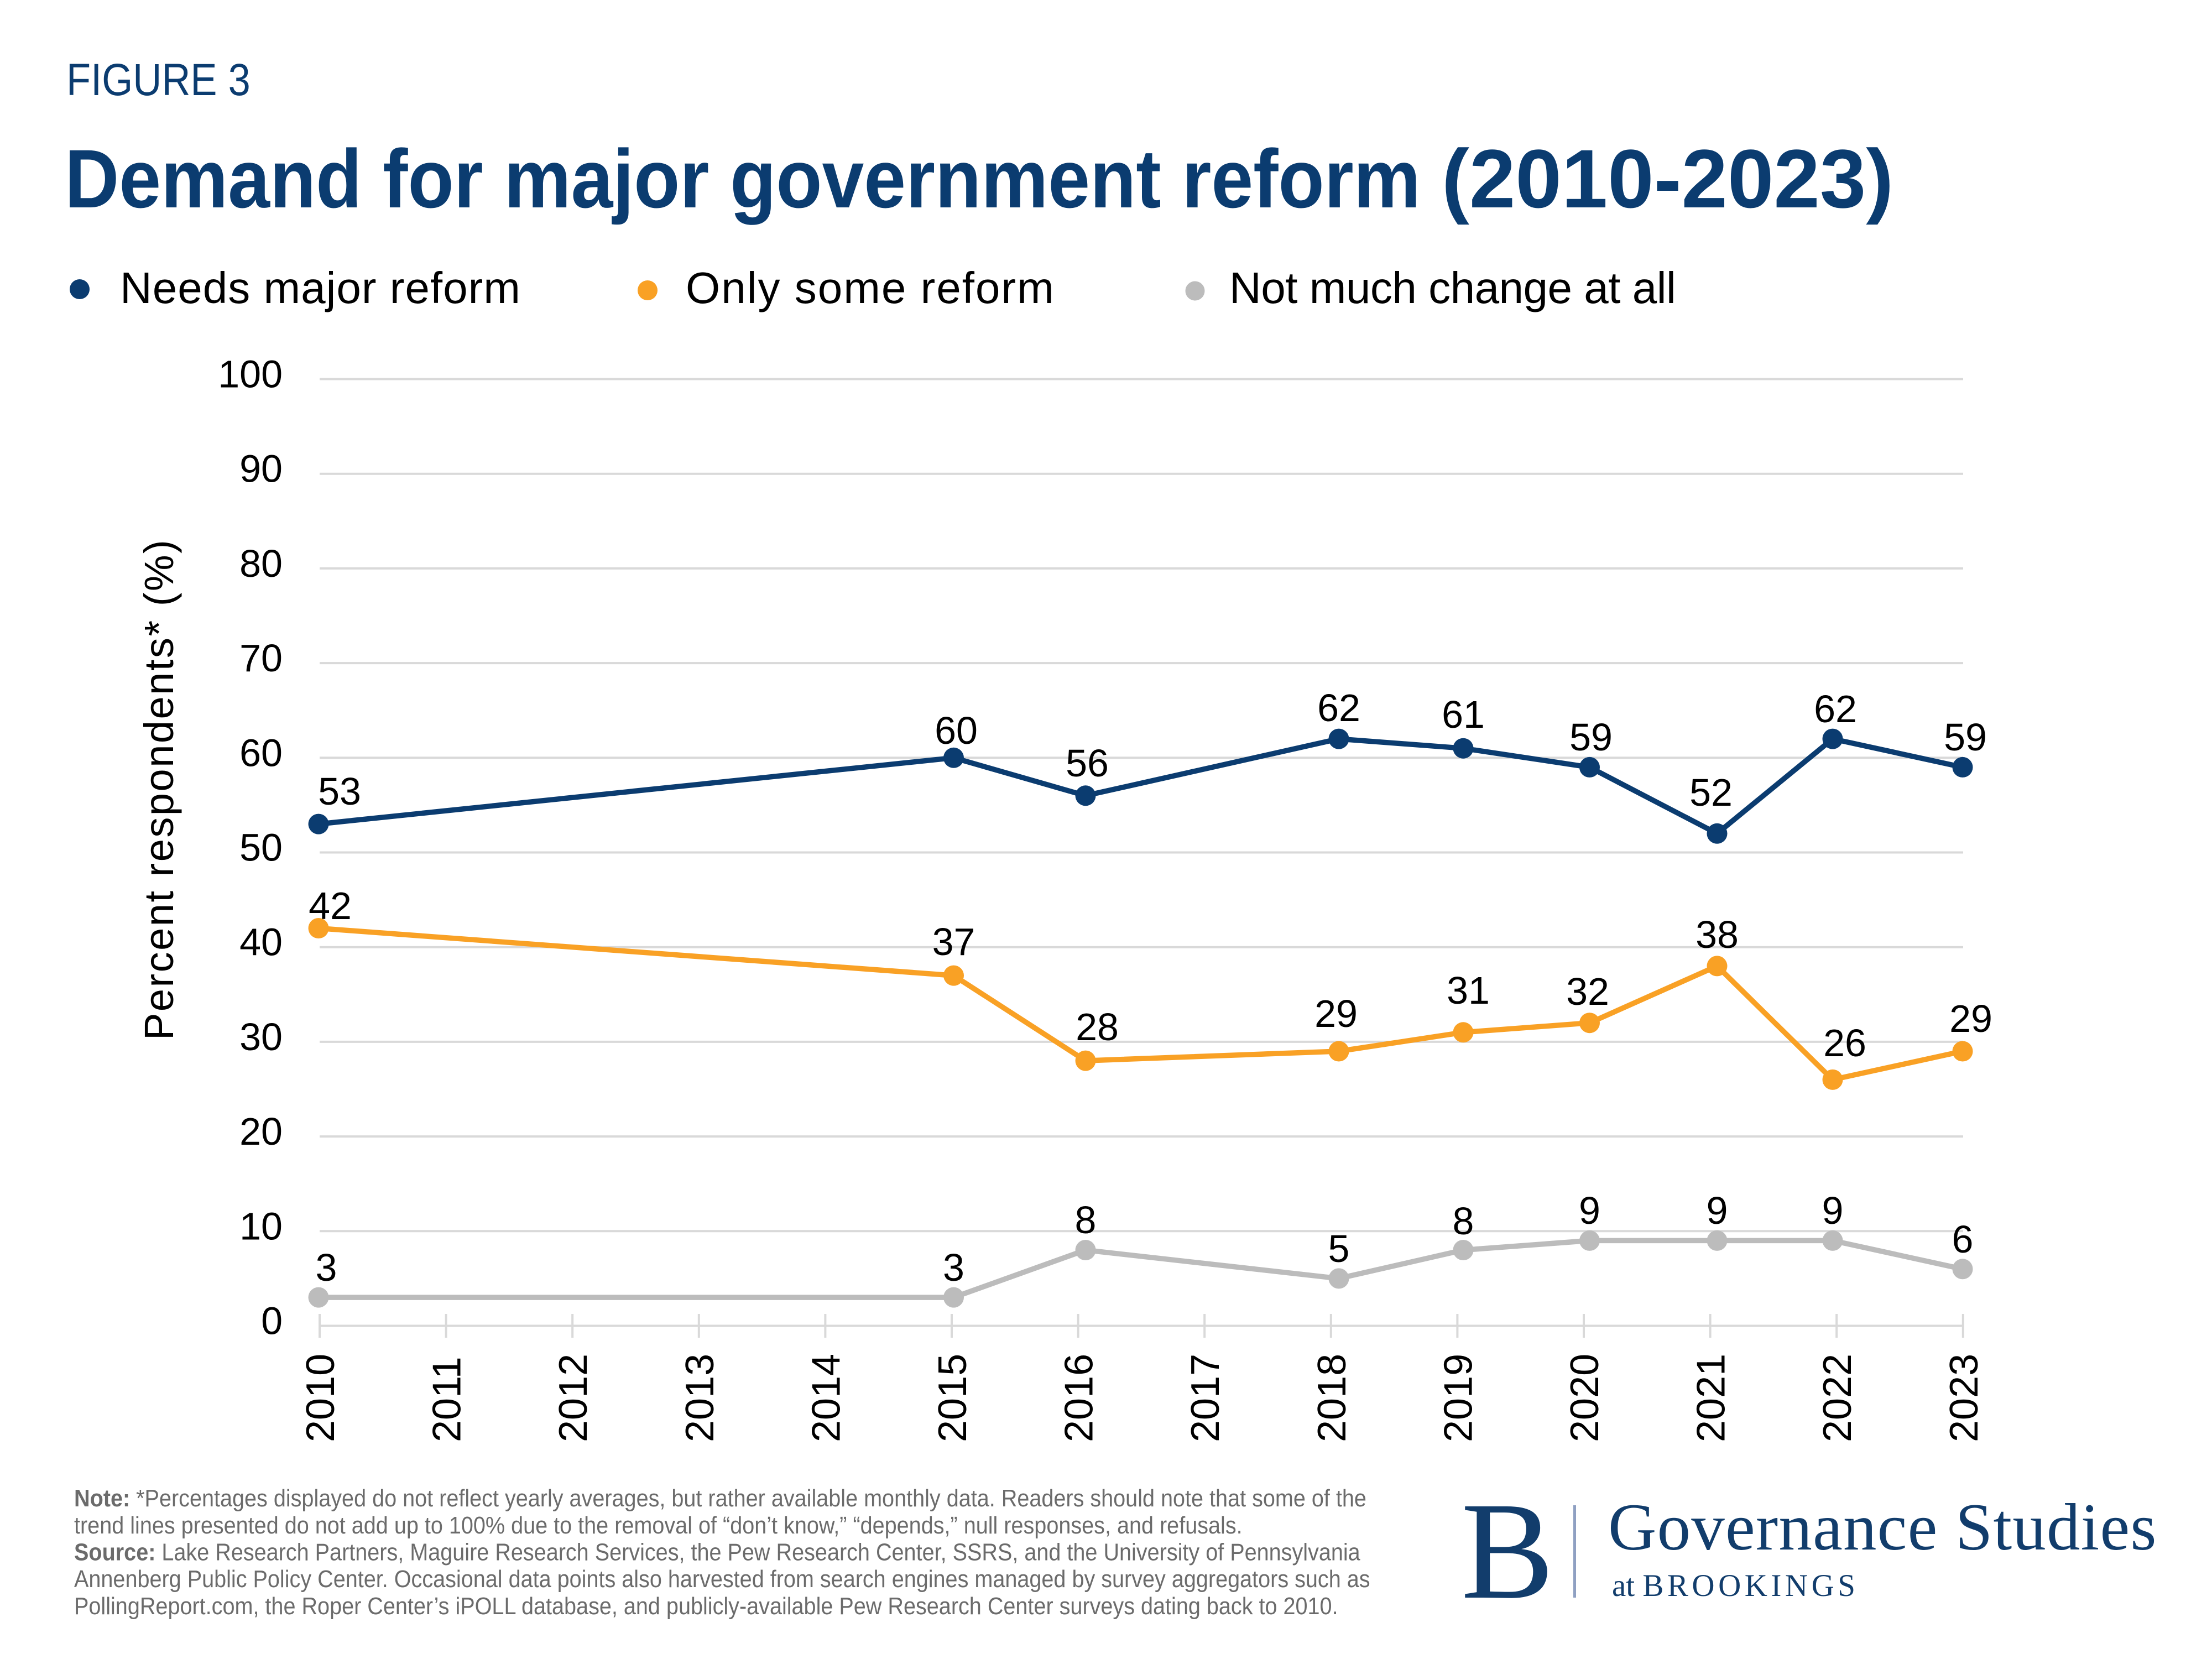 This screenshot has width=2212, height=1659. What do you see at coordinates (1507, 1550) in the screenshot?
I see `svg-text: B` at bounding box center [1507, 1550].